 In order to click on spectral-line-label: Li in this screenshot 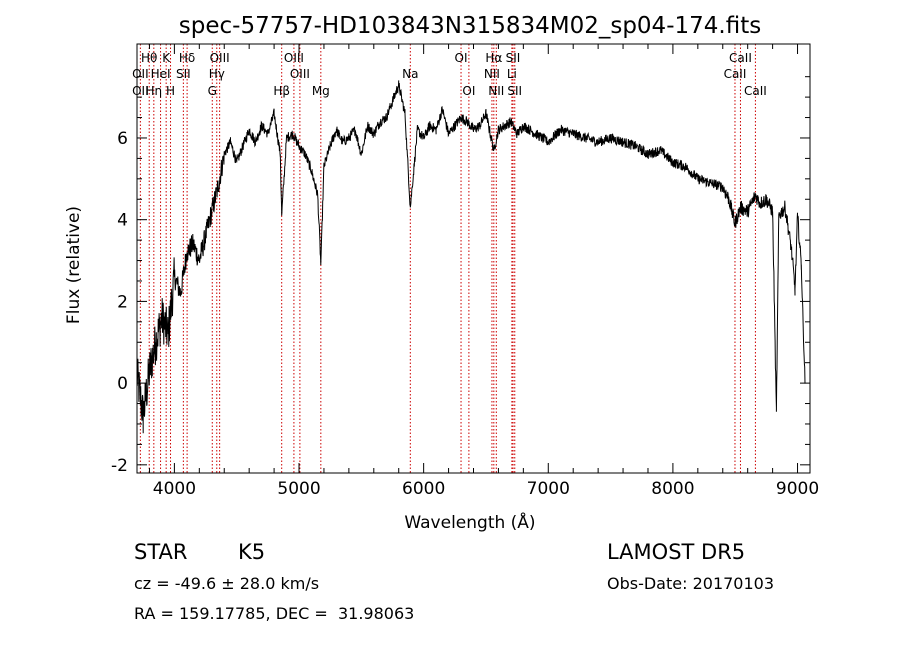, I will do `click(512, 74)`.